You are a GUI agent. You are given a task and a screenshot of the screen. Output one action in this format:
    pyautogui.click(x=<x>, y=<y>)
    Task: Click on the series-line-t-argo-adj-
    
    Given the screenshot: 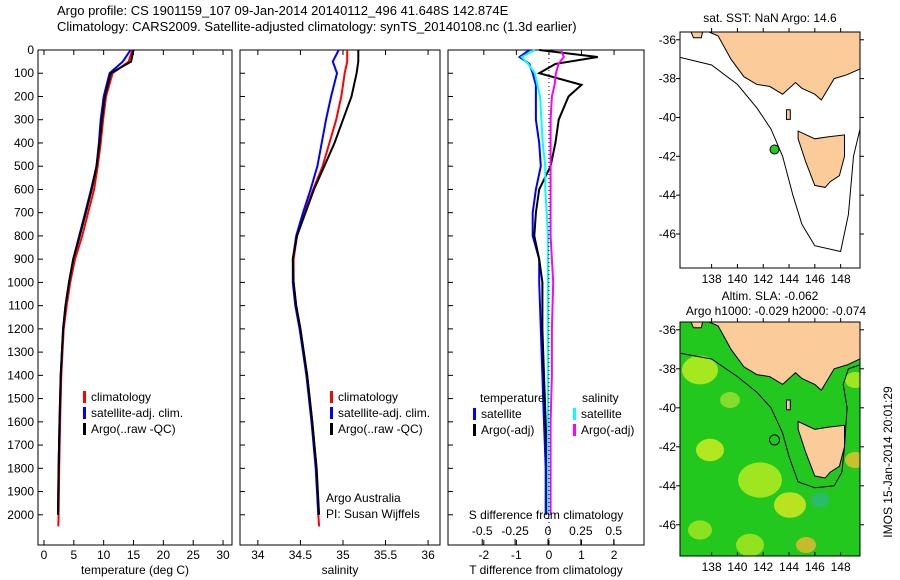 What is the action you would take?
    pyautogui.click(x=565, y=282)
    